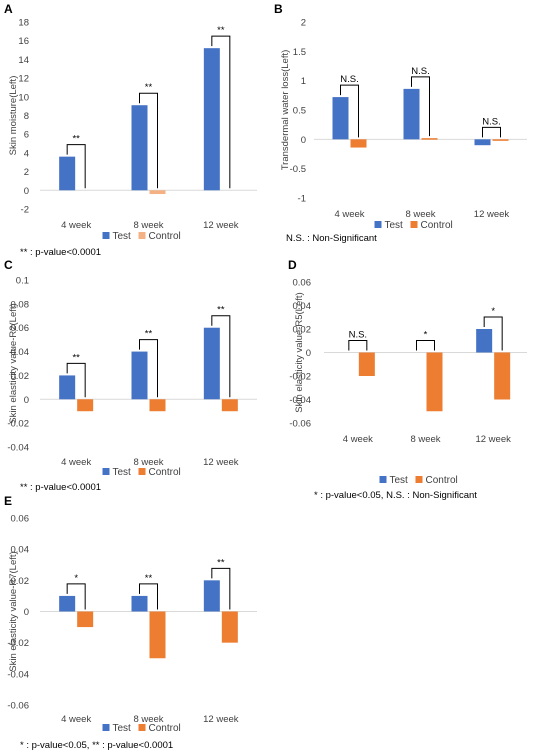 The width and height of the screenshot is (550, 754). I want to click on footnote: * : p-value<0.05, N.S. : Non-Significant, so click(395, 495).